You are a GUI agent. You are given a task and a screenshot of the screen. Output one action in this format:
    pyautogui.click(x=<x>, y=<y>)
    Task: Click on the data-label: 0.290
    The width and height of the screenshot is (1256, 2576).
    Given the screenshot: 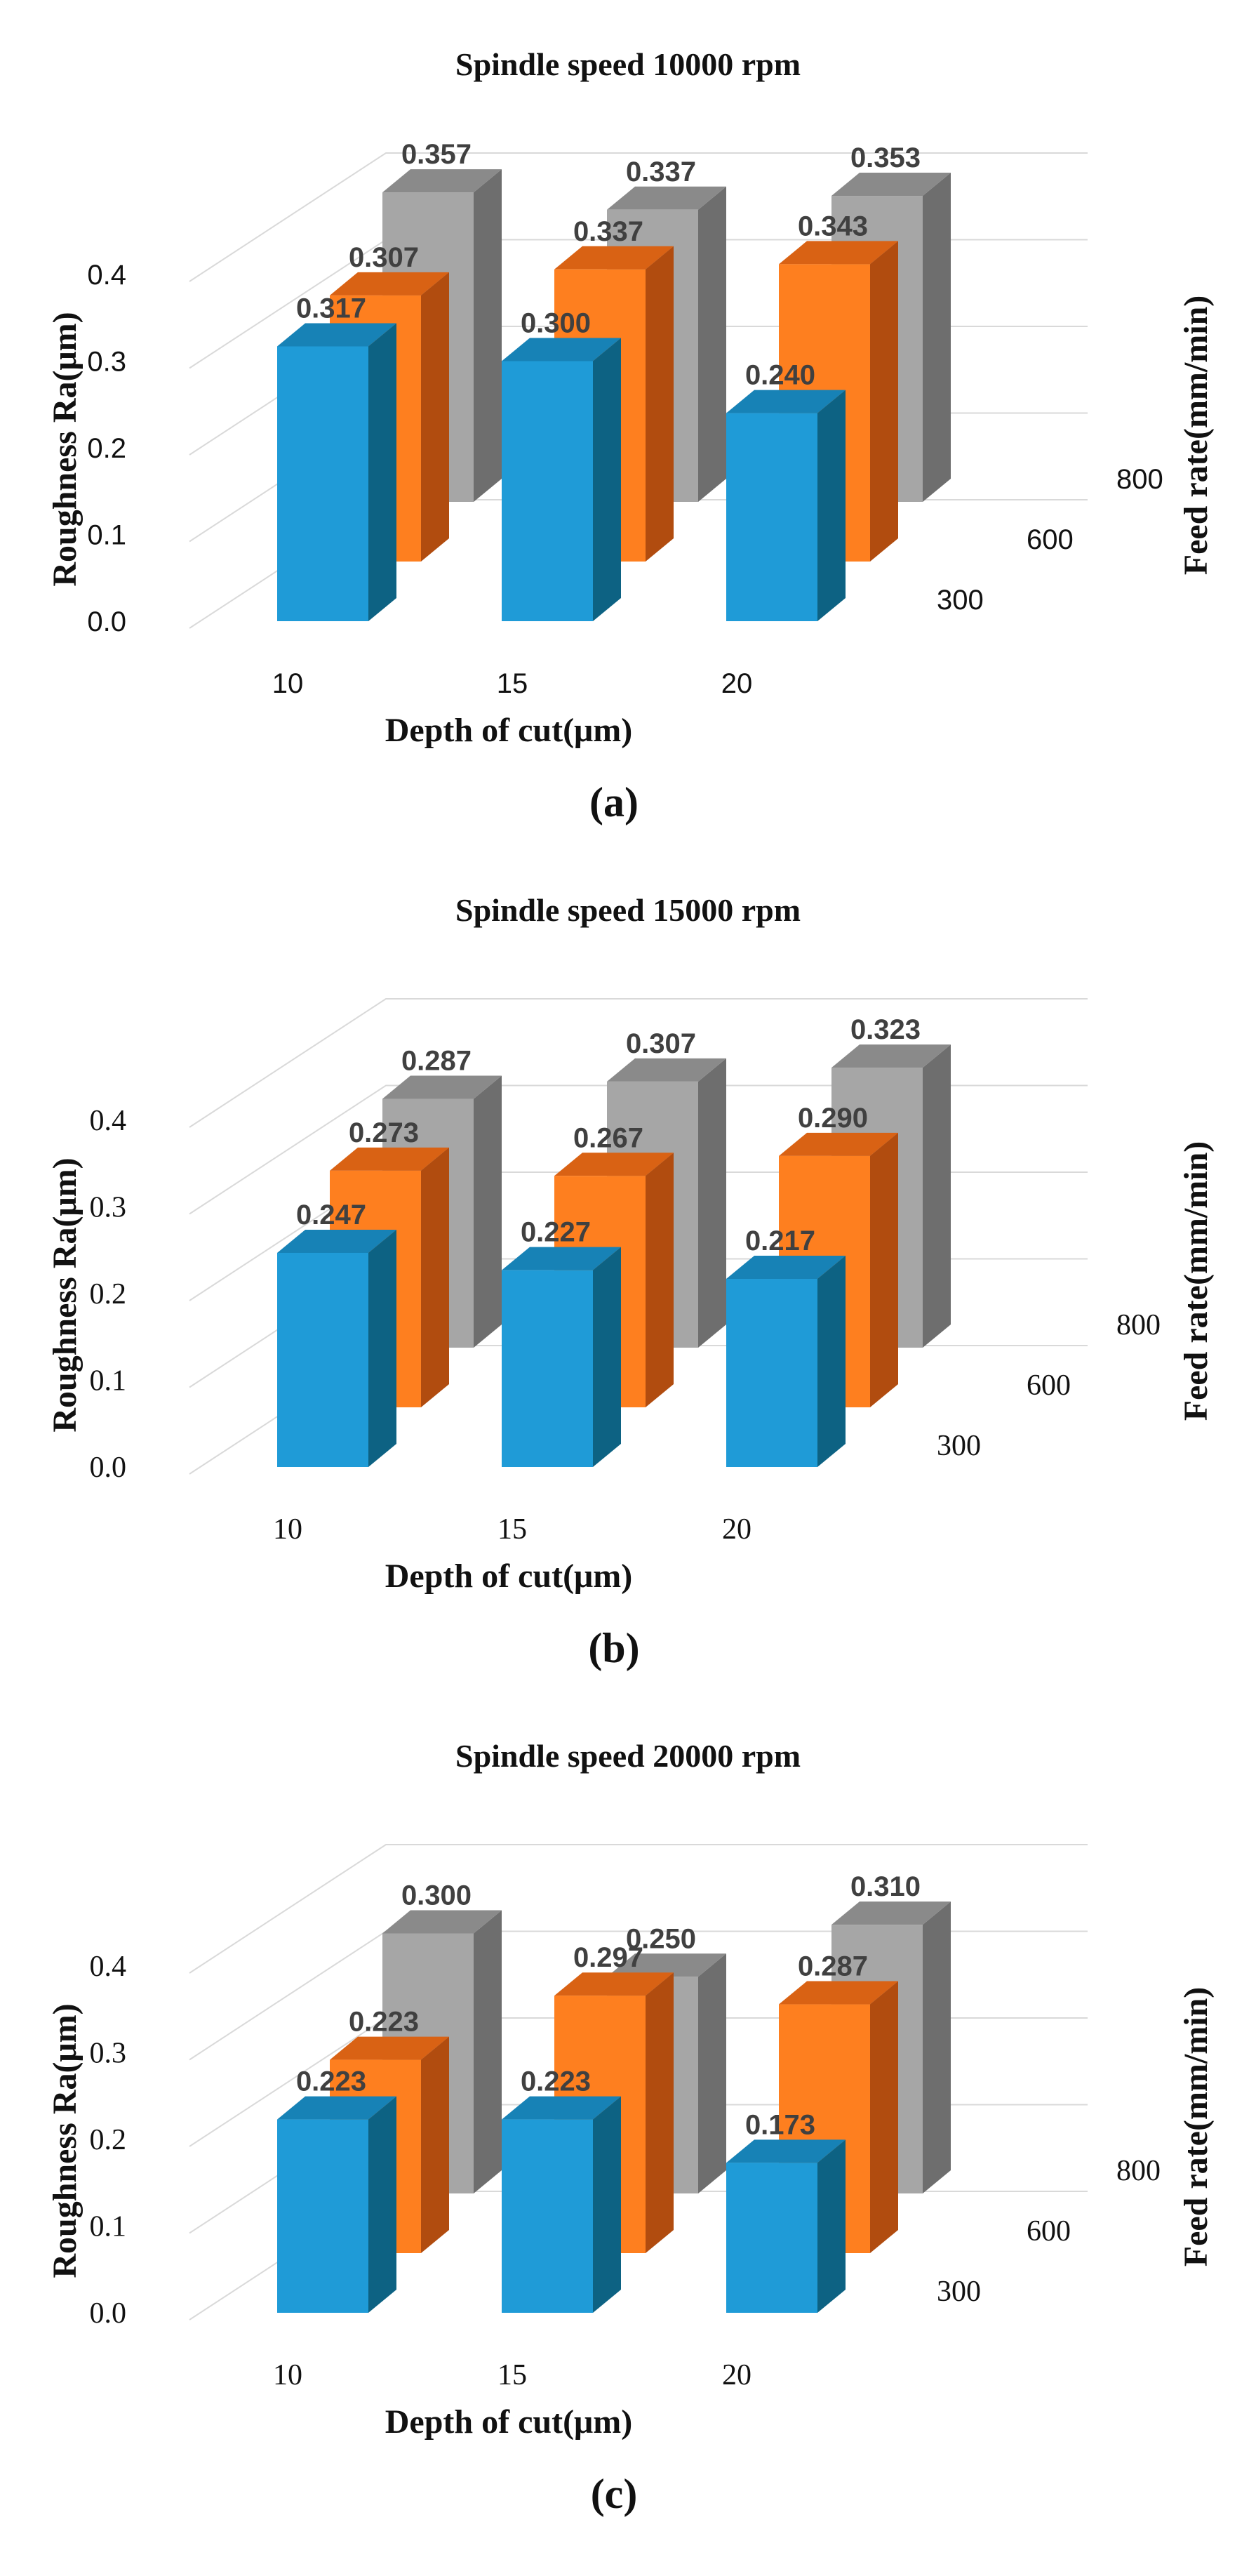 What is the action you would take?
    pyautogui.click(x=833, y=1118)
    